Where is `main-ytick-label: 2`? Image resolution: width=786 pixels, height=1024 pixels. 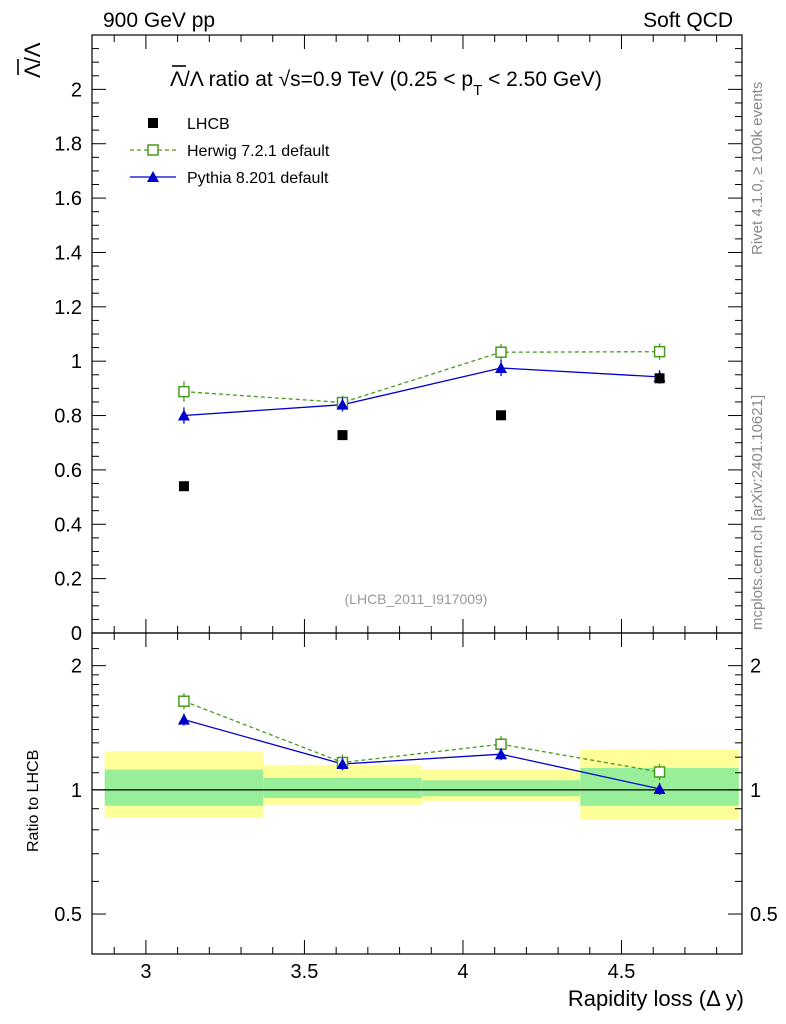 main-ytick-label: 2 is located at coordinates (76, 90).